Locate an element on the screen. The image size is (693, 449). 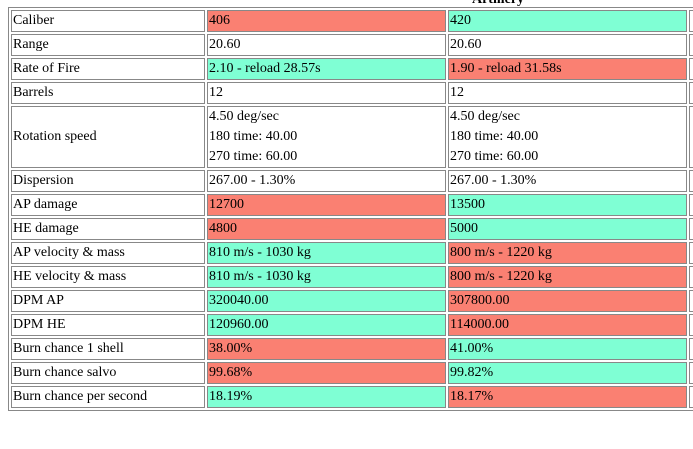
table-row: Burn chance salvo 99.68% 99.82% is located at coordinates (352, 373).